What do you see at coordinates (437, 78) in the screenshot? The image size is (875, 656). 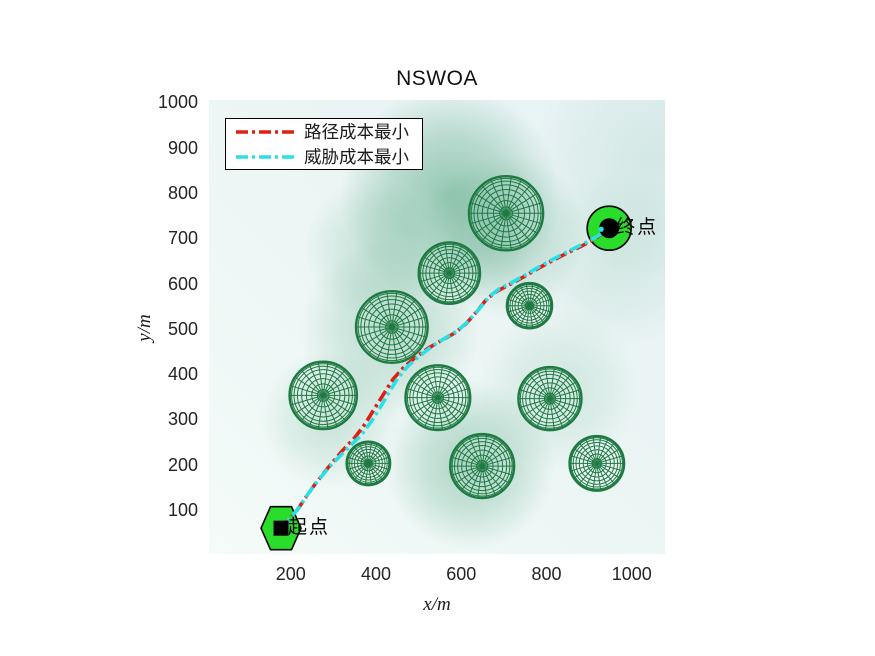 I see `chart-title: NSWOA` at bounding box center [437, 78].